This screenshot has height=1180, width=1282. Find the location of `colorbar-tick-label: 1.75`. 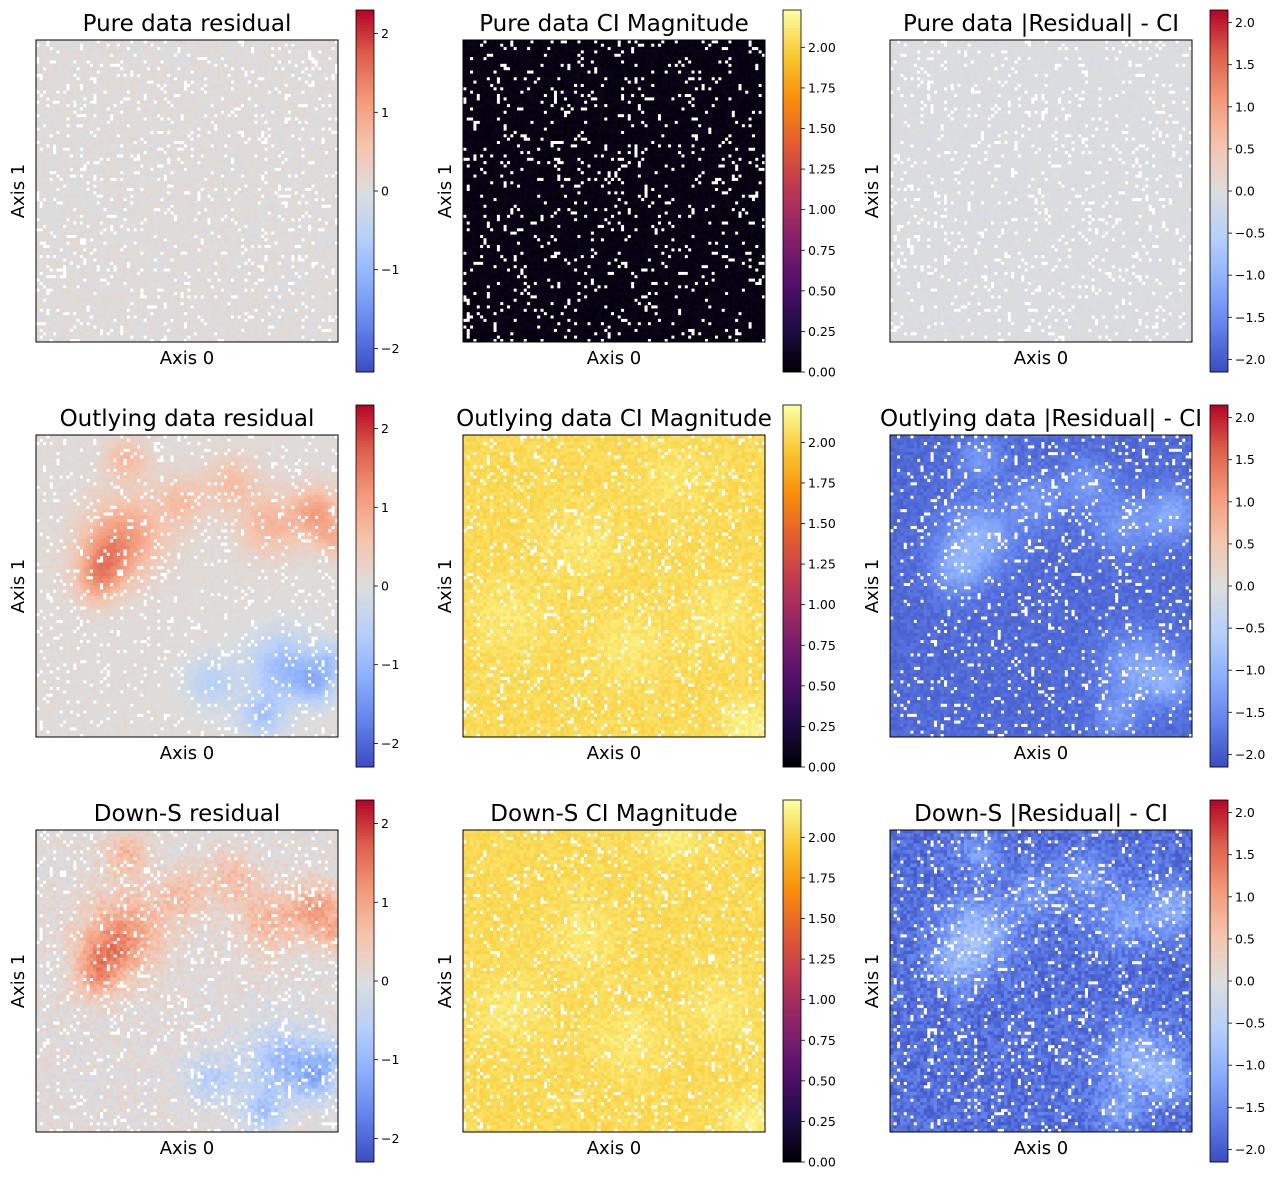

colorbar-tick-label: 1.75 is located at coordinates (822, 877).